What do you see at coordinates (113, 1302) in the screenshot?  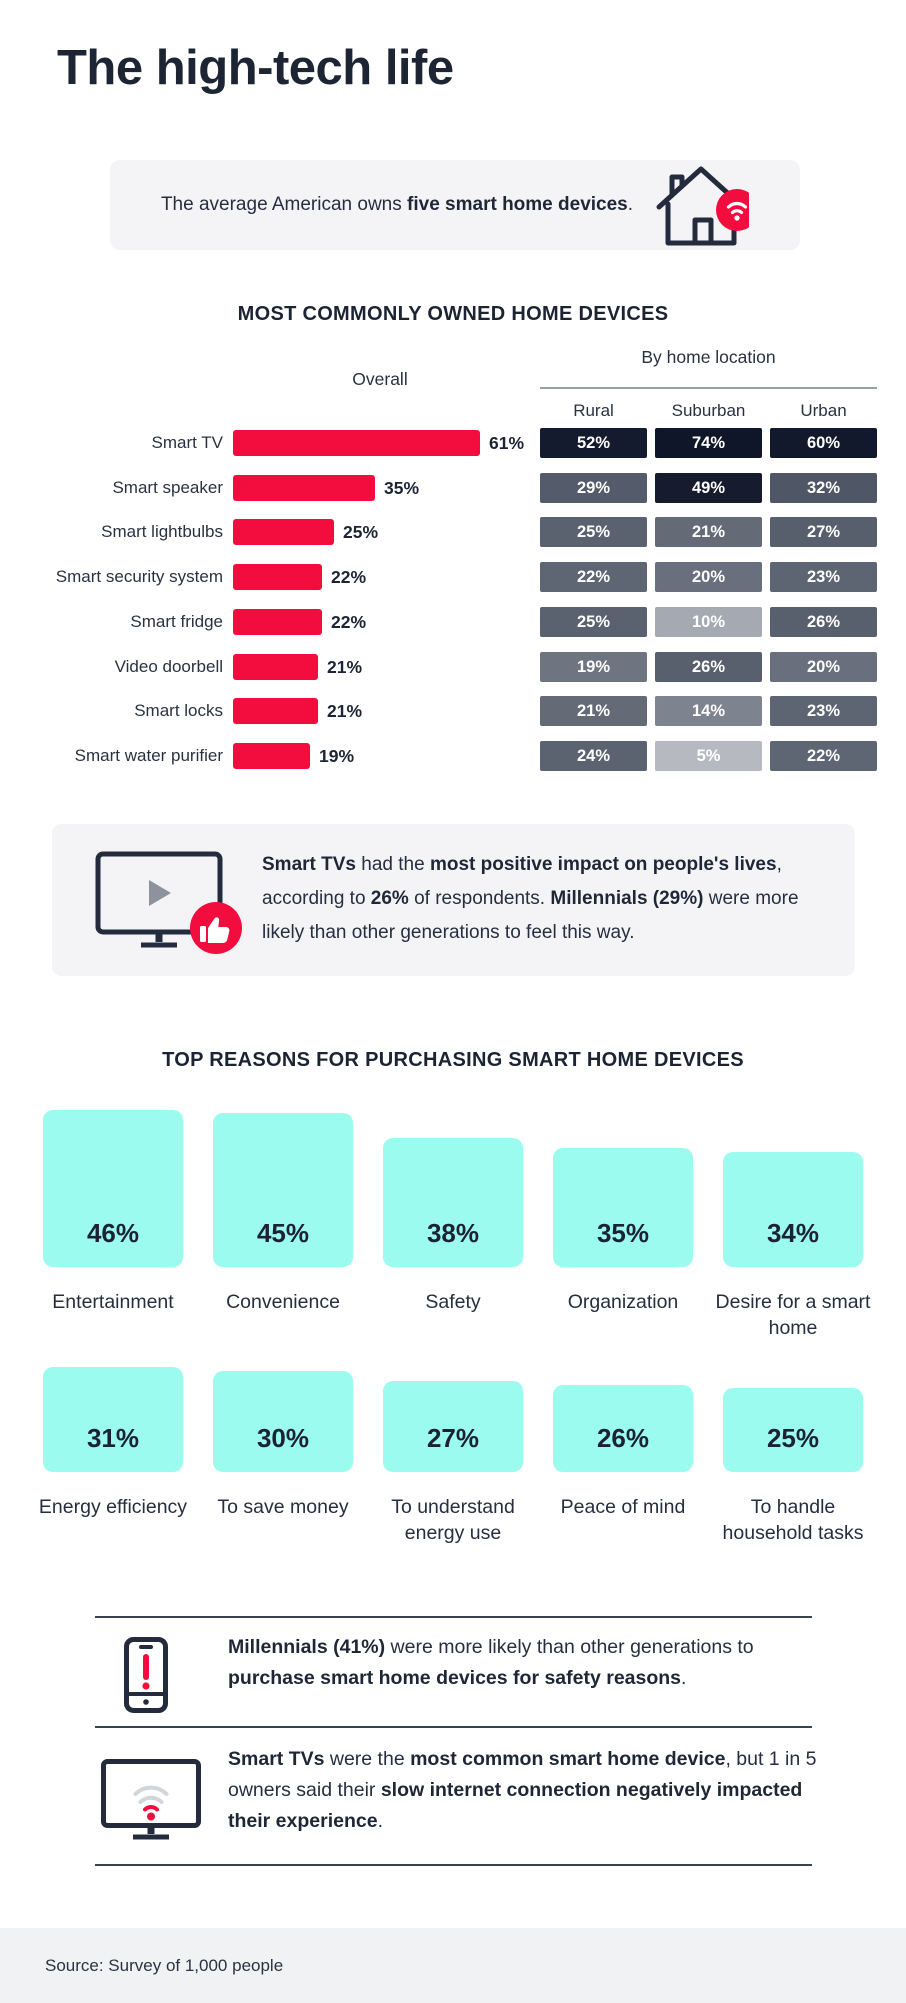 I see `reason-label: Entertainment` at bounding box center [113, 1302].